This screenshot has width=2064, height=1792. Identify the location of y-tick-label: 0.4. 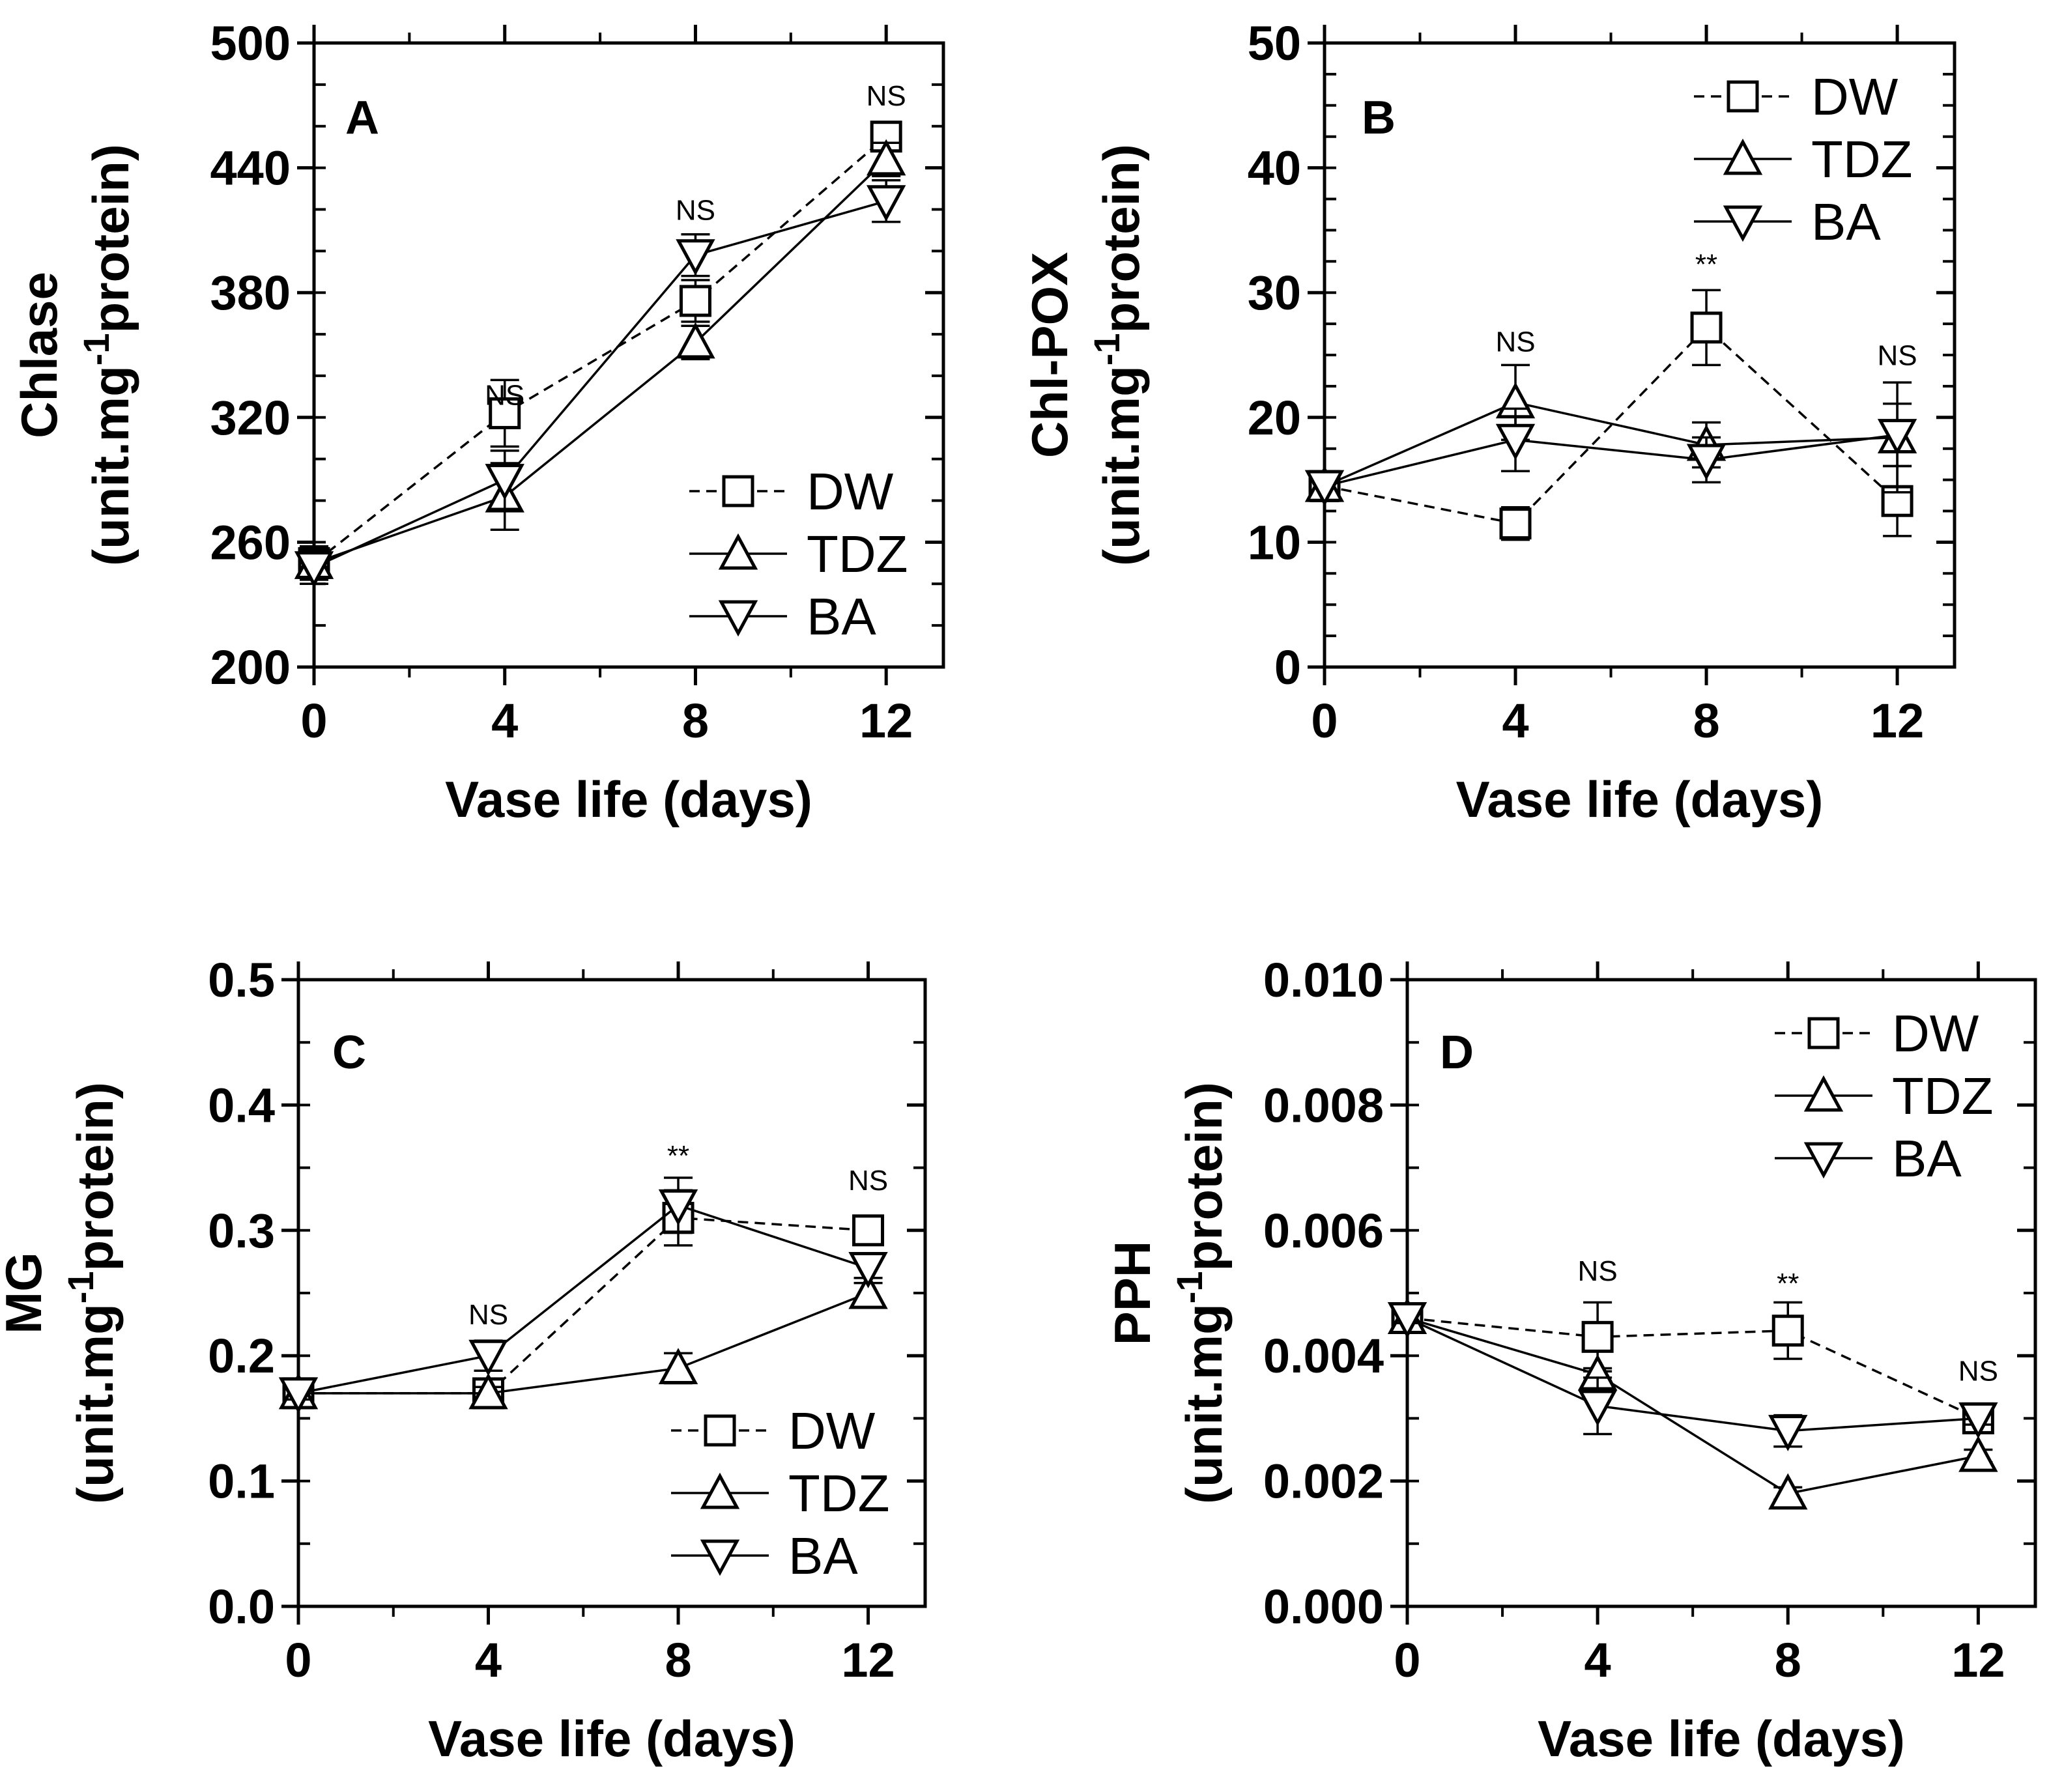
(241, 1105).